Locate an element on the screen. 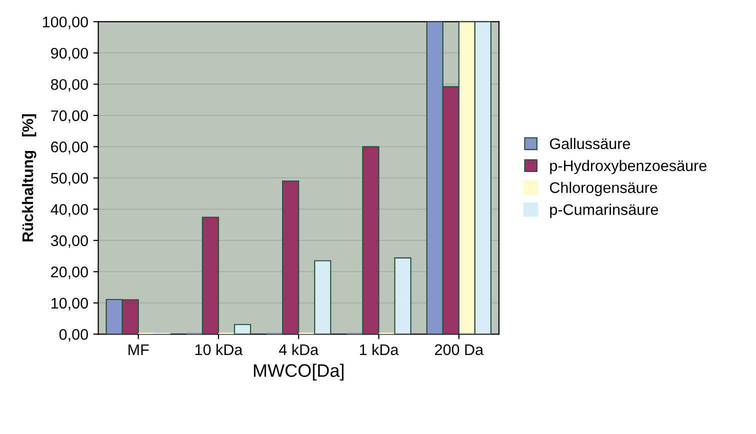 The width and height of the screenshot is (756, 434). y-tick-label: 80,00 is located at coordinates (69, 85).